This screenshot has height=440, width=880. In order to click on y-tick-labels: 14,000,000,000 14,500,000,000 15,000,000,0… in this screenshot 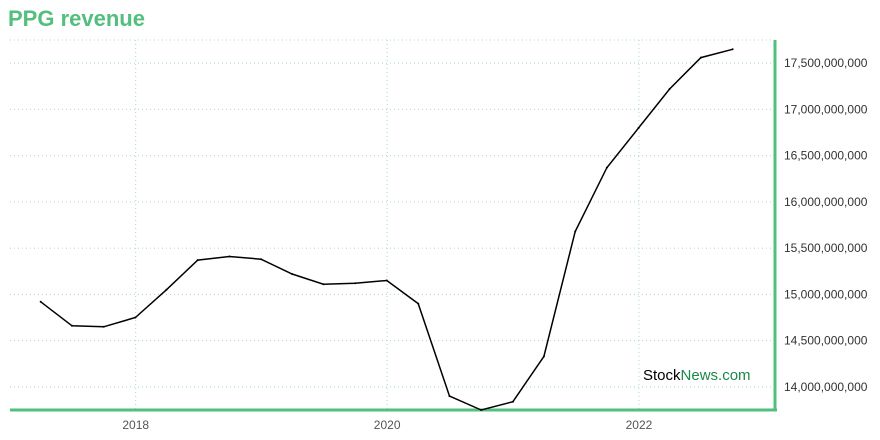, I will do `click(826, 225)`.